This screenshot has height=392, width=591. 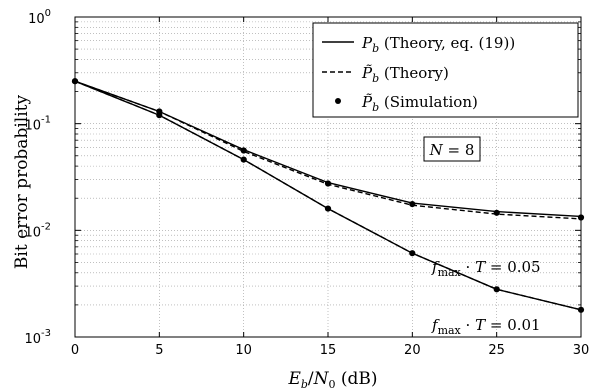 What do you see at coordinates (332, 380) in the screenshot?
I see `x-axis-label: Eb/N0 (dB)` at bounding box center [332, 380].